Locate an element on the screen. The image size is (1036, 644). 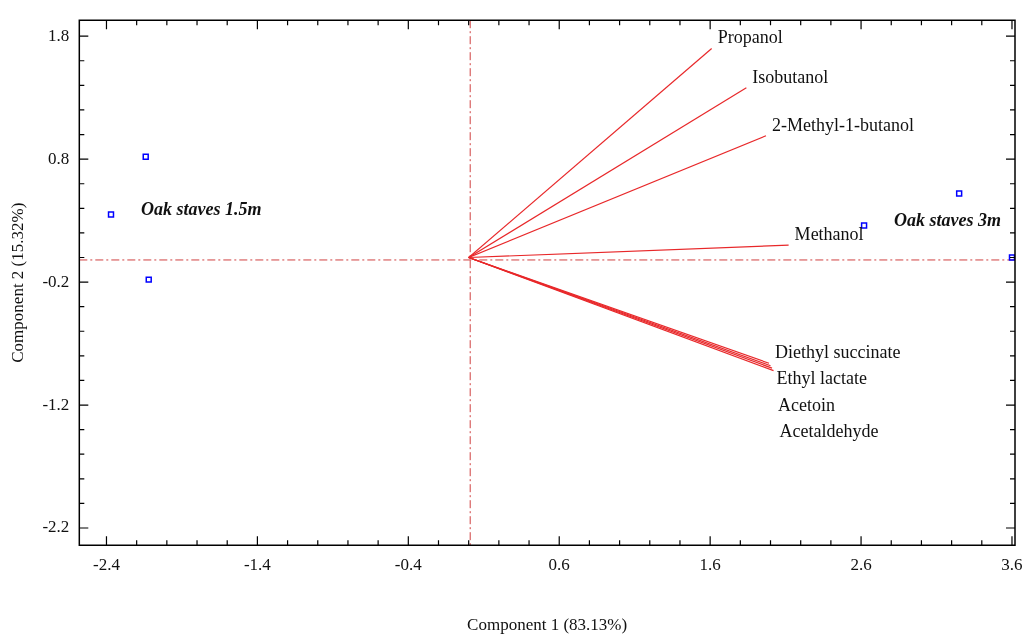
y-tick-label: 0.8 is located at coordinates (59, 158).